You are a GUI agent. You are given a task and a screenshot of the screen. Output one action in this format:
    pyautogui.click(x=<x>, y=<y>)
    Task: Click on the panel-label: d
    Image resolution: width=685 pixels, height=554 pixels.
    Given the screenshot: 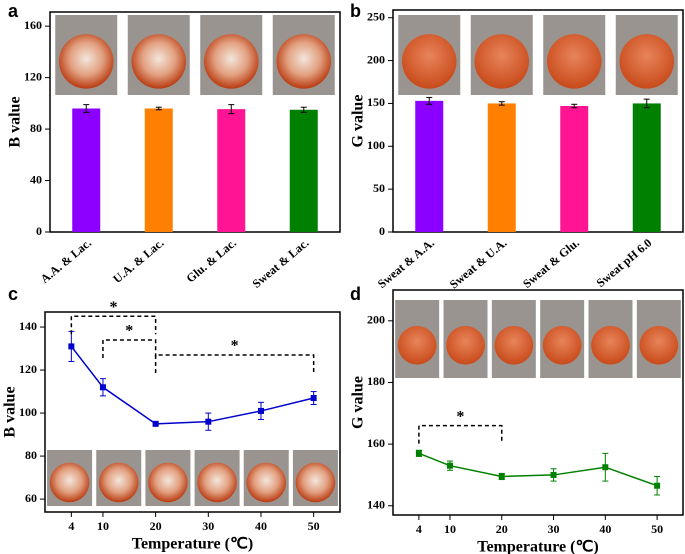 What is the action you would take?
    pyautogui.click(x=355, y=294)
    